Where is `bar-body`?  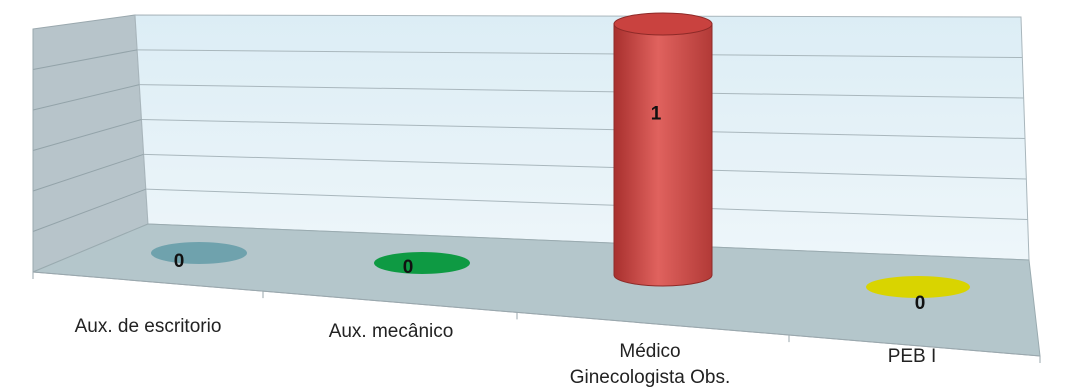
bar-body is located at coordinates (663, 155).